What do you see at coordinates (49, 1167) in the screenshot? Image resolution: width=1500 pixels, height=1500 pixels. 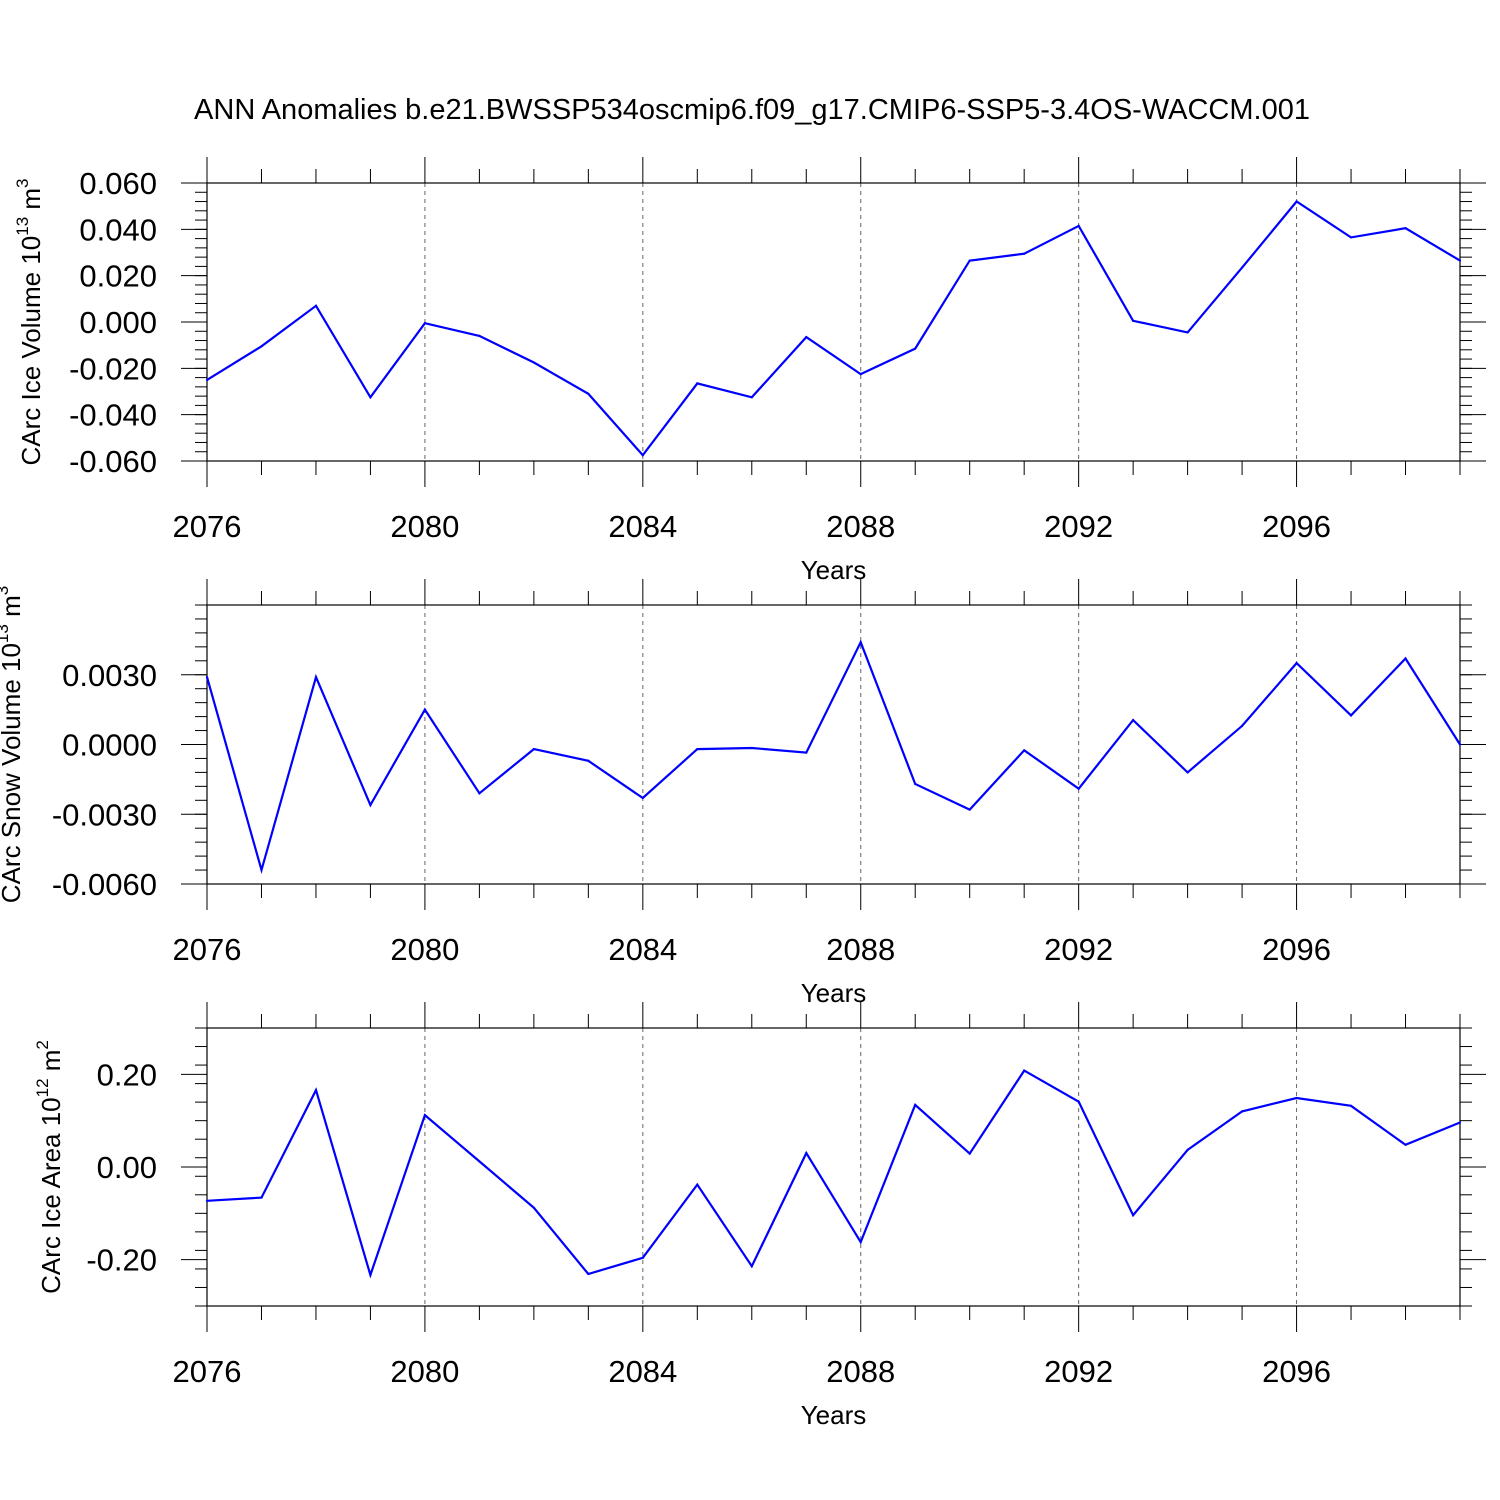 I see `y-axis-label: CArc Ice Area 1012 m2` at bounding box center [49, 1167].